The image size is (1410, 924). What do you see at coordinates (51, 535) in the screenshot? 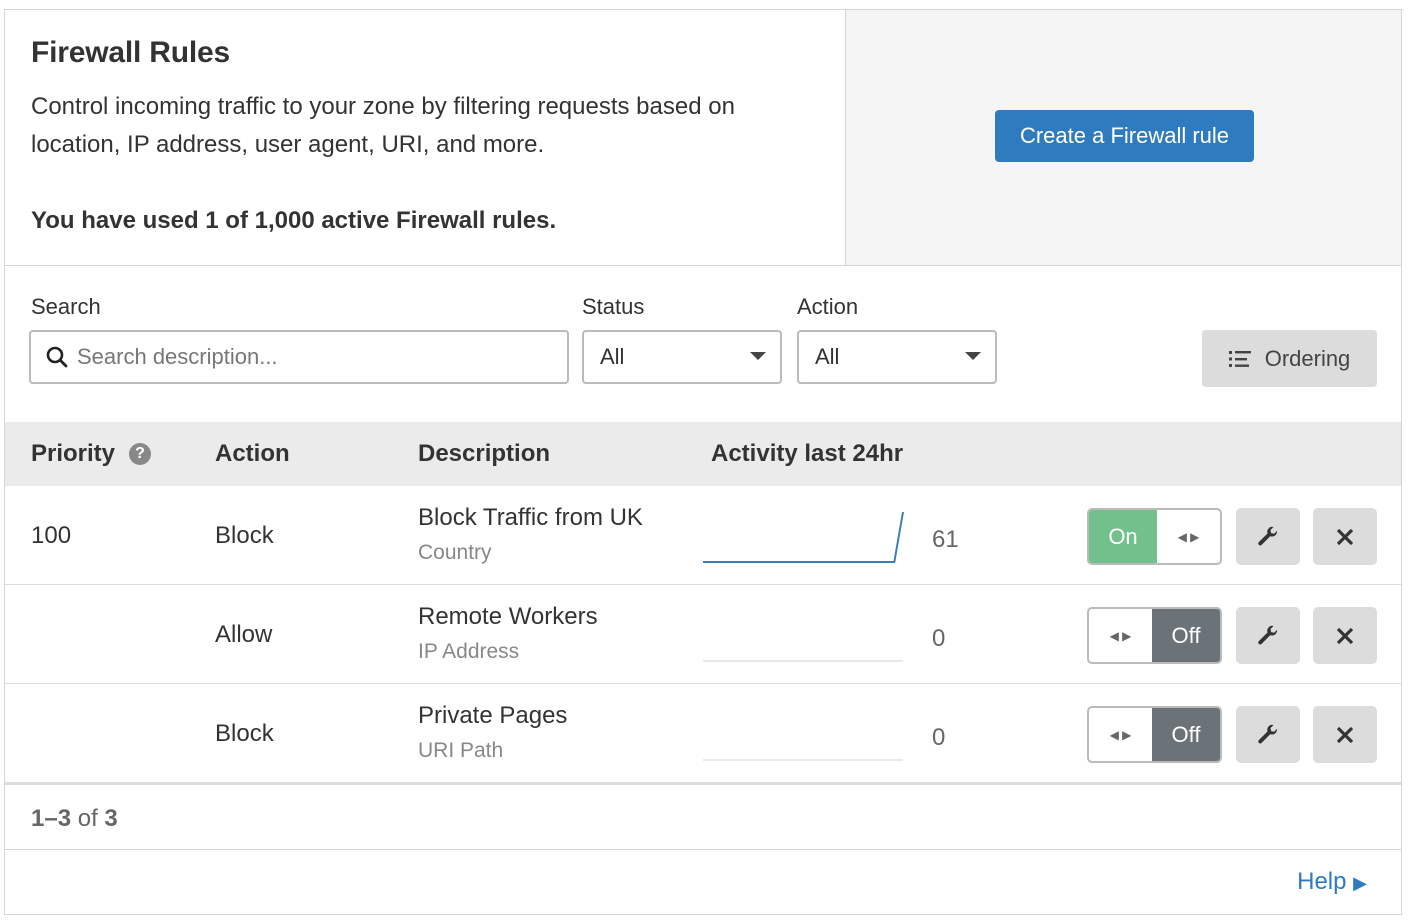
I see `rule-priority: 100` at bounding box center [51, 535].